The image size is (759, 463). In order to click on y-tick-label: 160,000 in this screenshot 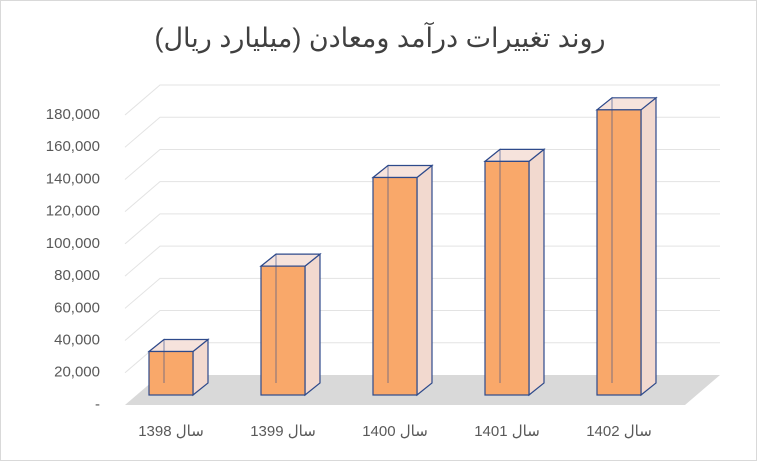, I will do `click(73, 146)`.